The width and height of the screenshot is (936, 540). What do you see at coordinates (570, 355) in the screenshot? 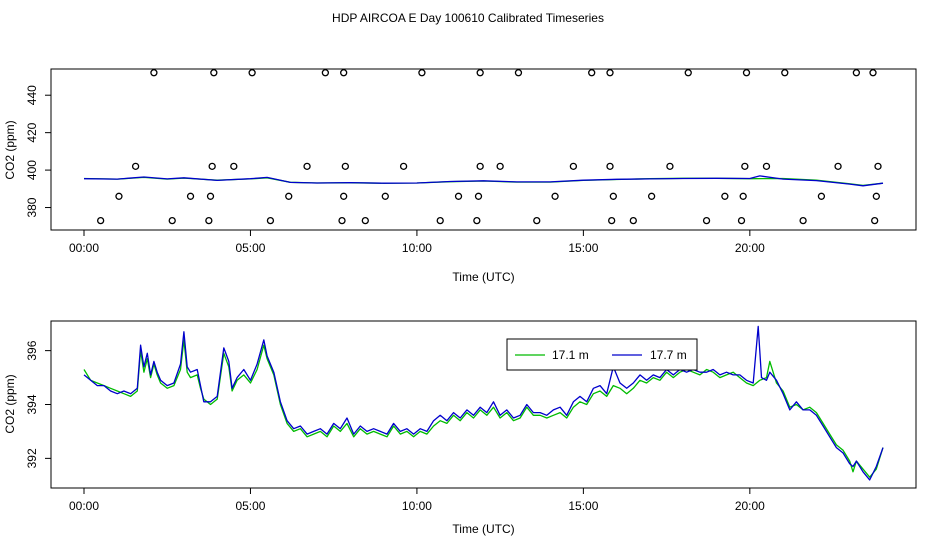
I see `legend-label-17-1m: 17.1 m` at bounding box center [570, 355].